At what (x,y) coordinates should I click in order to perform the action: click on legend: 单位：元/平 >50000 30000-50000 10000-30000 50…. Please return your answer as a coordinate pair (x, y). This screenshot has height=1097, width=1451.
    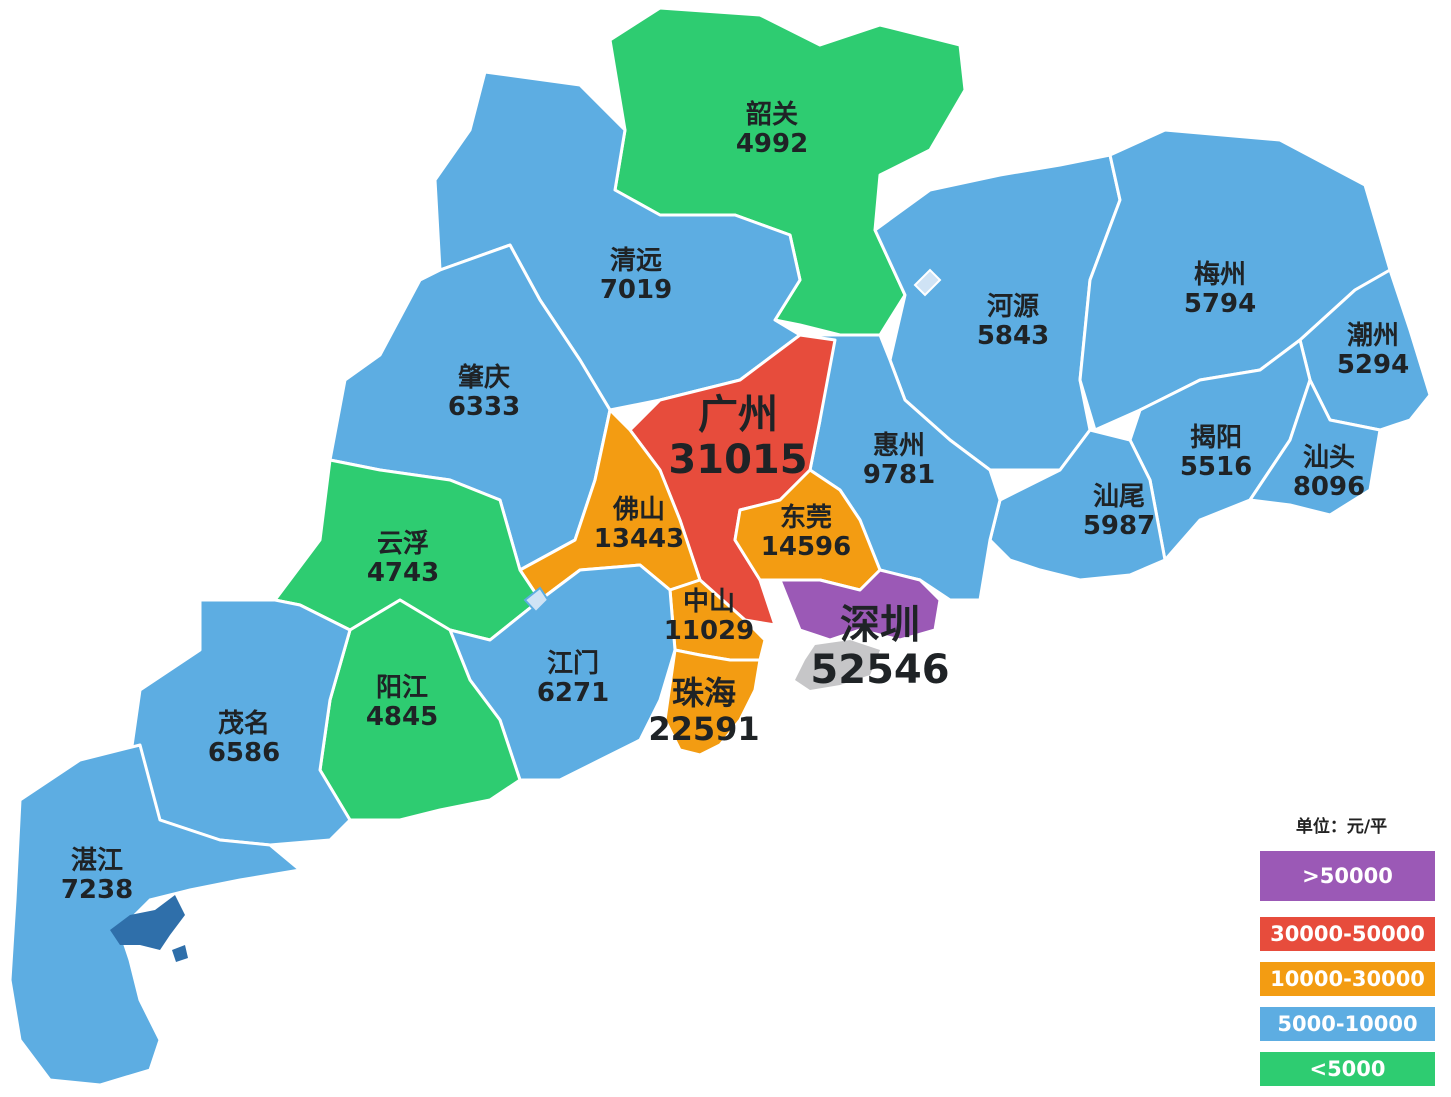
    Looking at the image, I should click on (1347, 954).